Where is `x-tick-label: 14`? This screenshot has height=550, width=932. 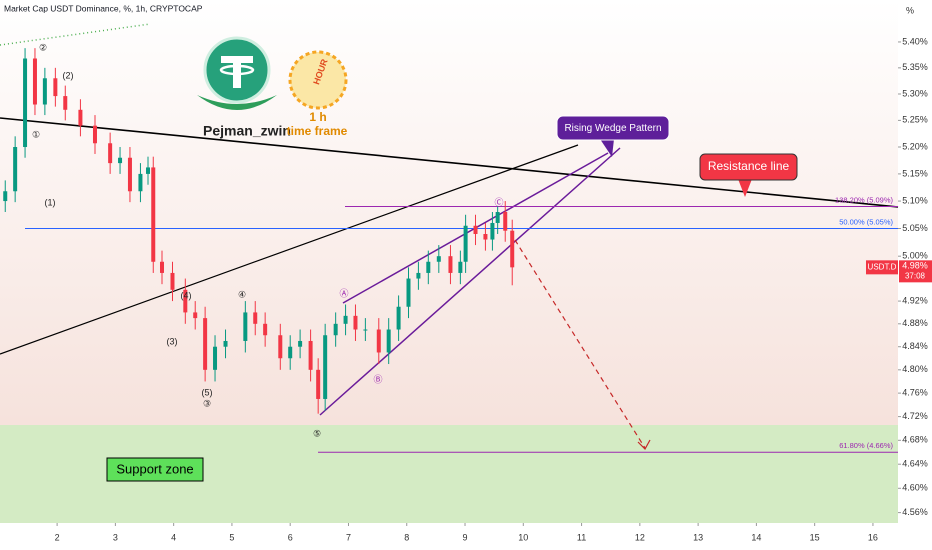
x-tick-label: 14 is located at coordinates (756, 537).